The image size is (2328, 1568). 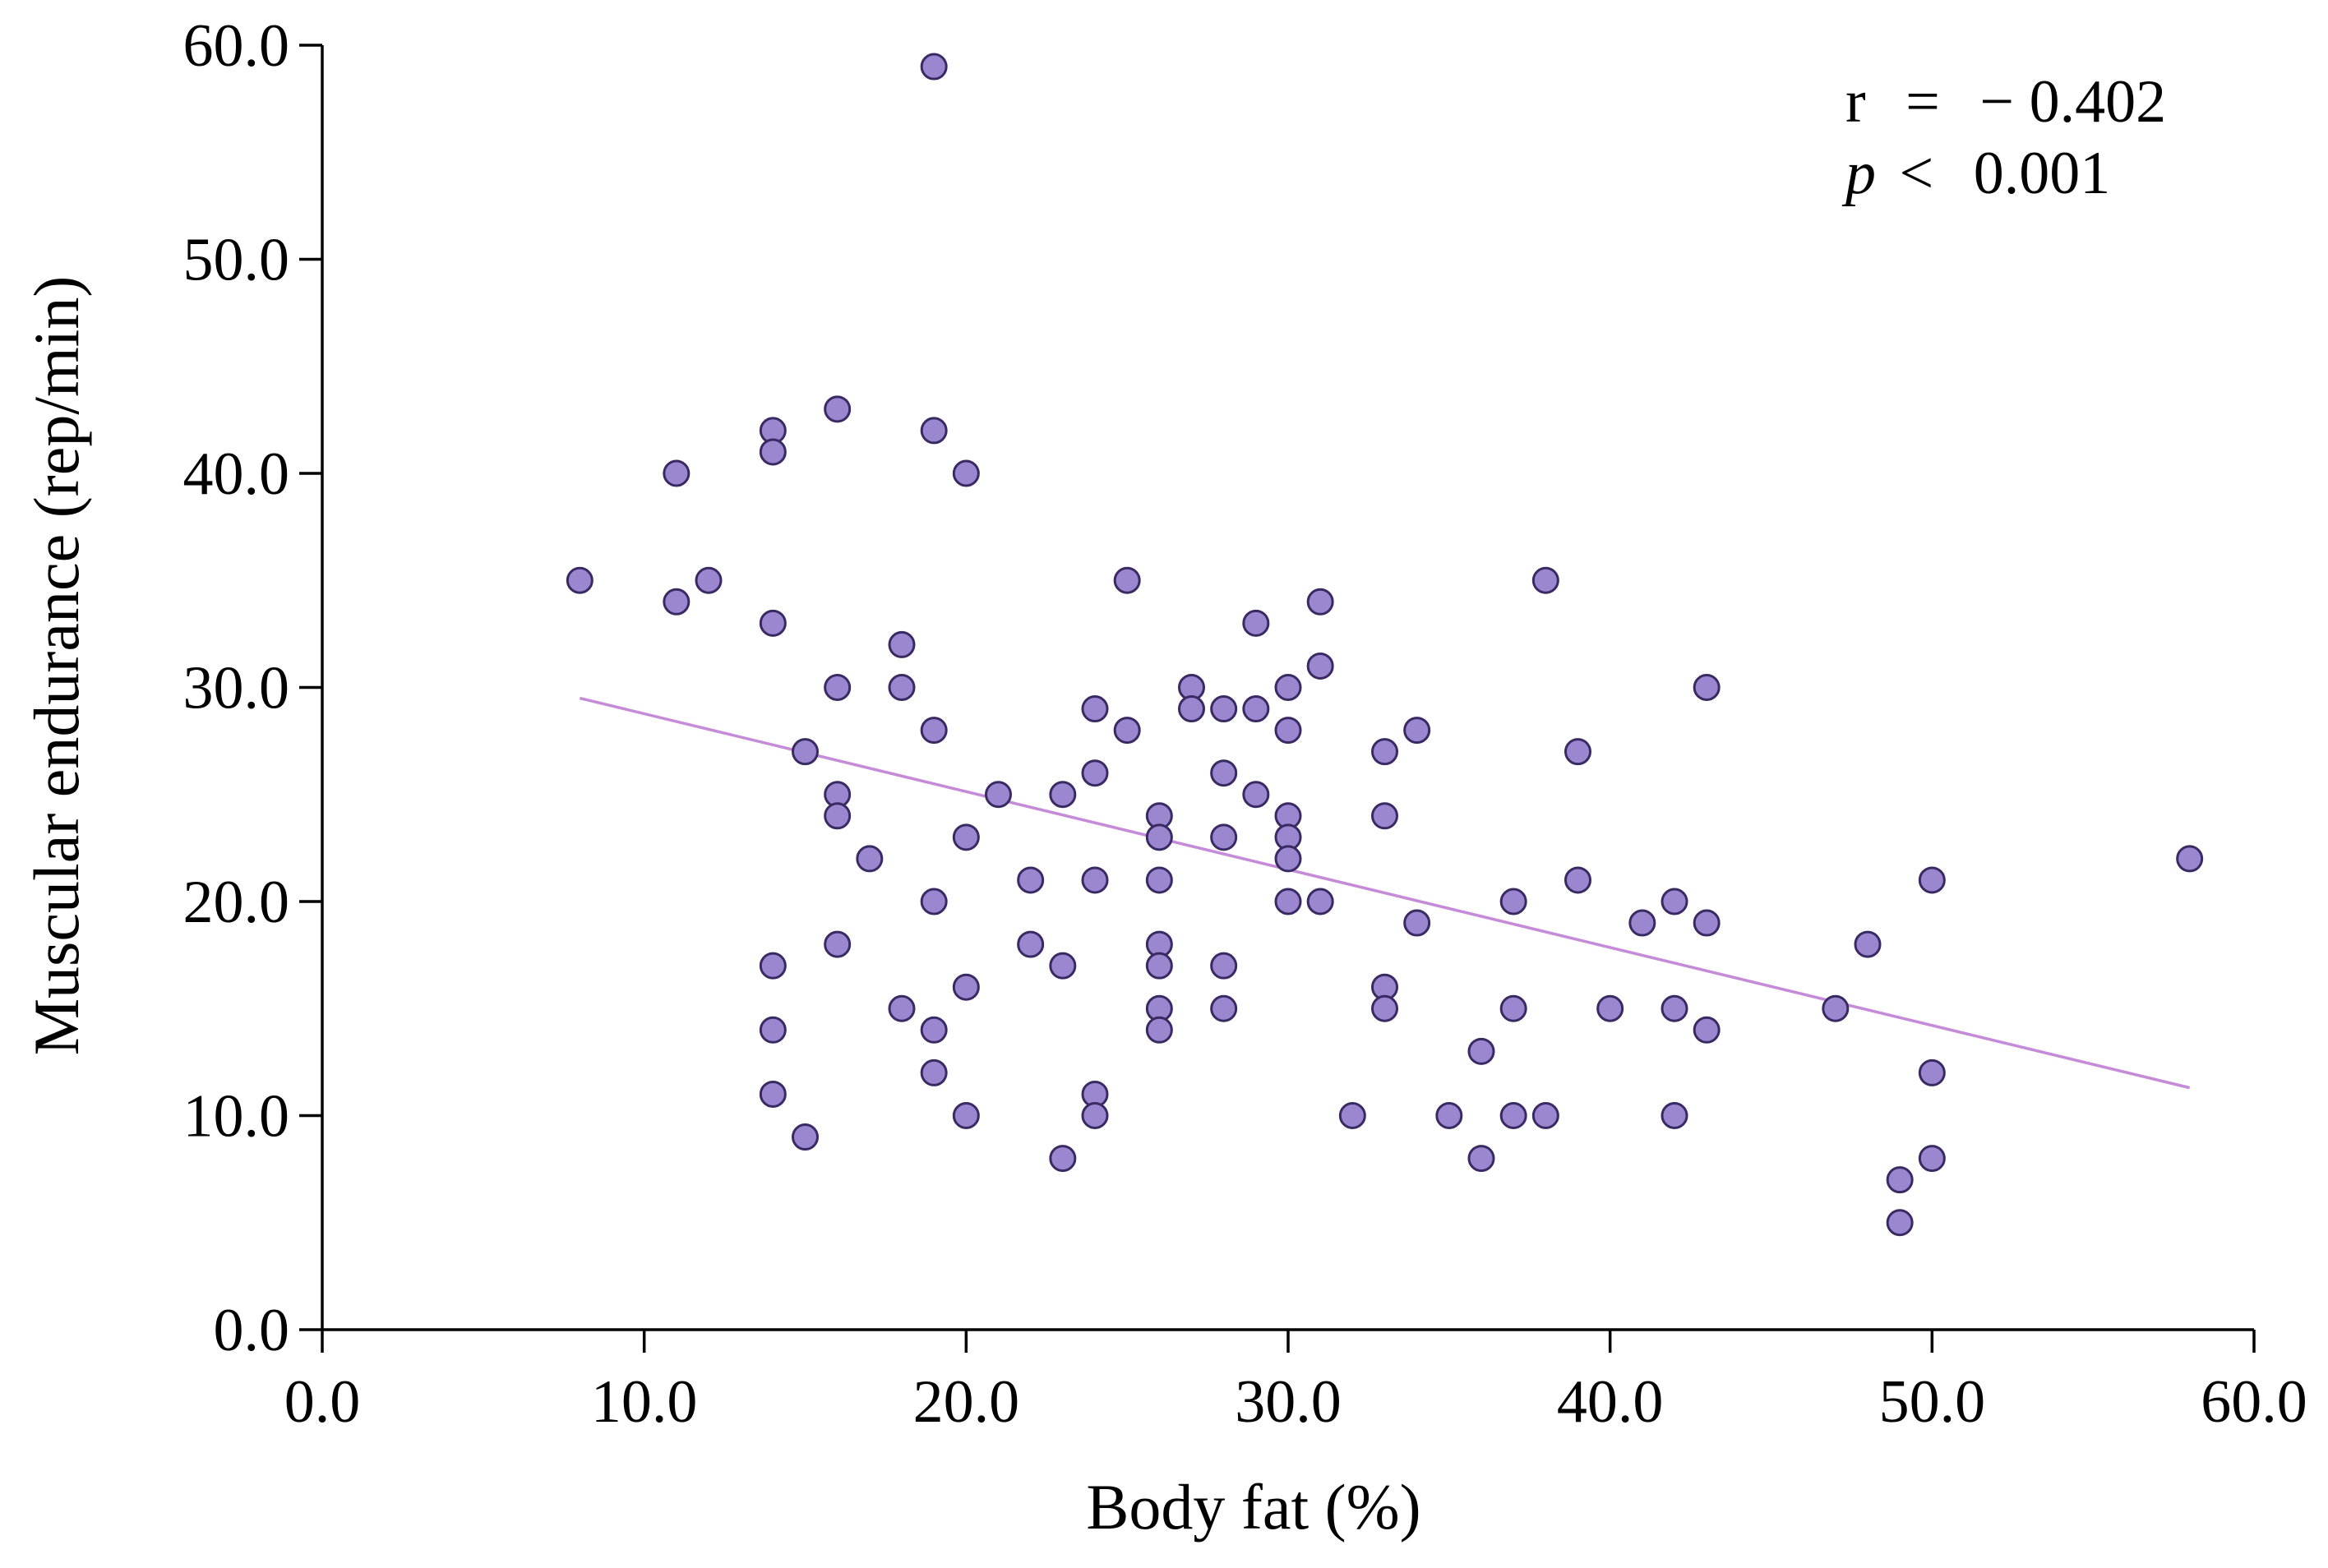 What do you see at coordinates (1932, 1402) in the screenshot?
I see `x-tick-label: 50.0` at bounding box center [1932, 1402].